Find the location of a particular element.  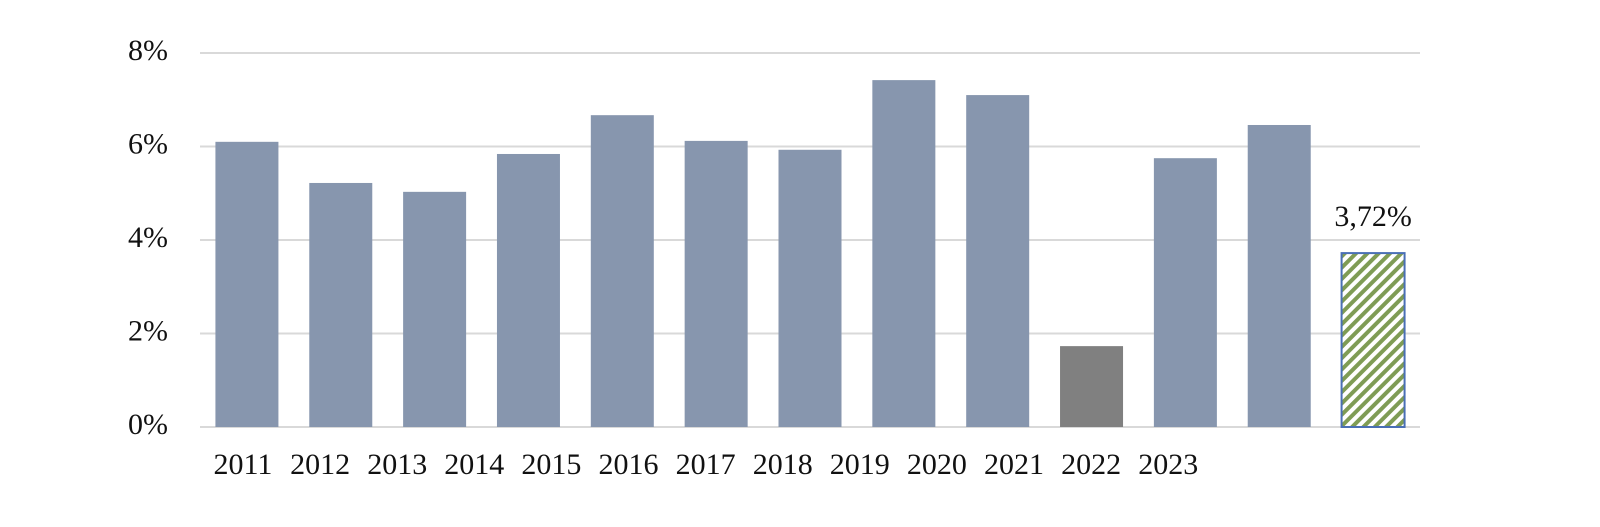

x-tick-label: 2021 is located at coordinates (1014, 464).